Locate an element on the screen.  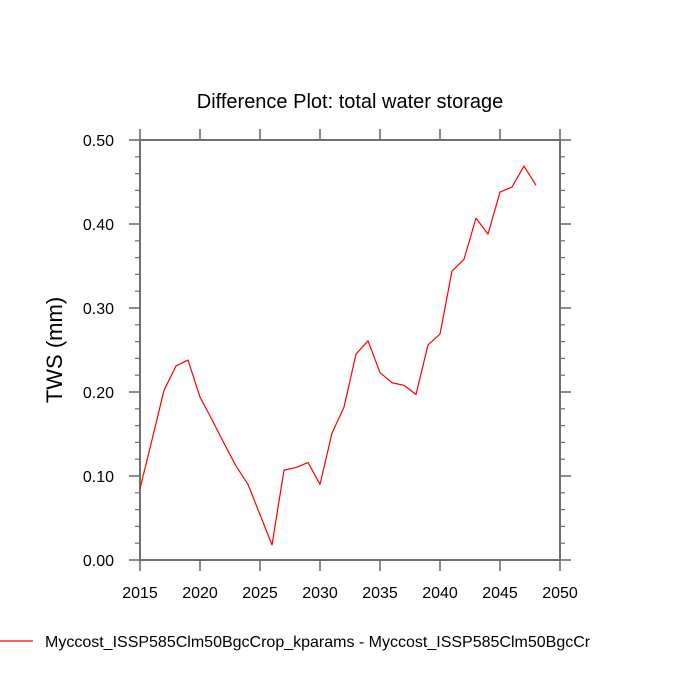
x-tick-label: 2025 is located at coordinates (260, 593).